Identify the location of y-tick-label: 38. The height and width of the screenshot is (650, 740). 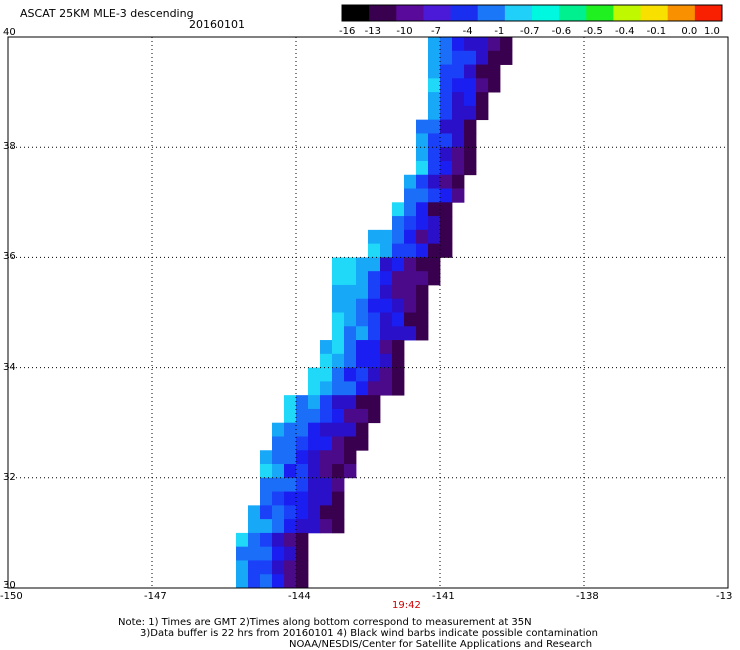
(9, 147).